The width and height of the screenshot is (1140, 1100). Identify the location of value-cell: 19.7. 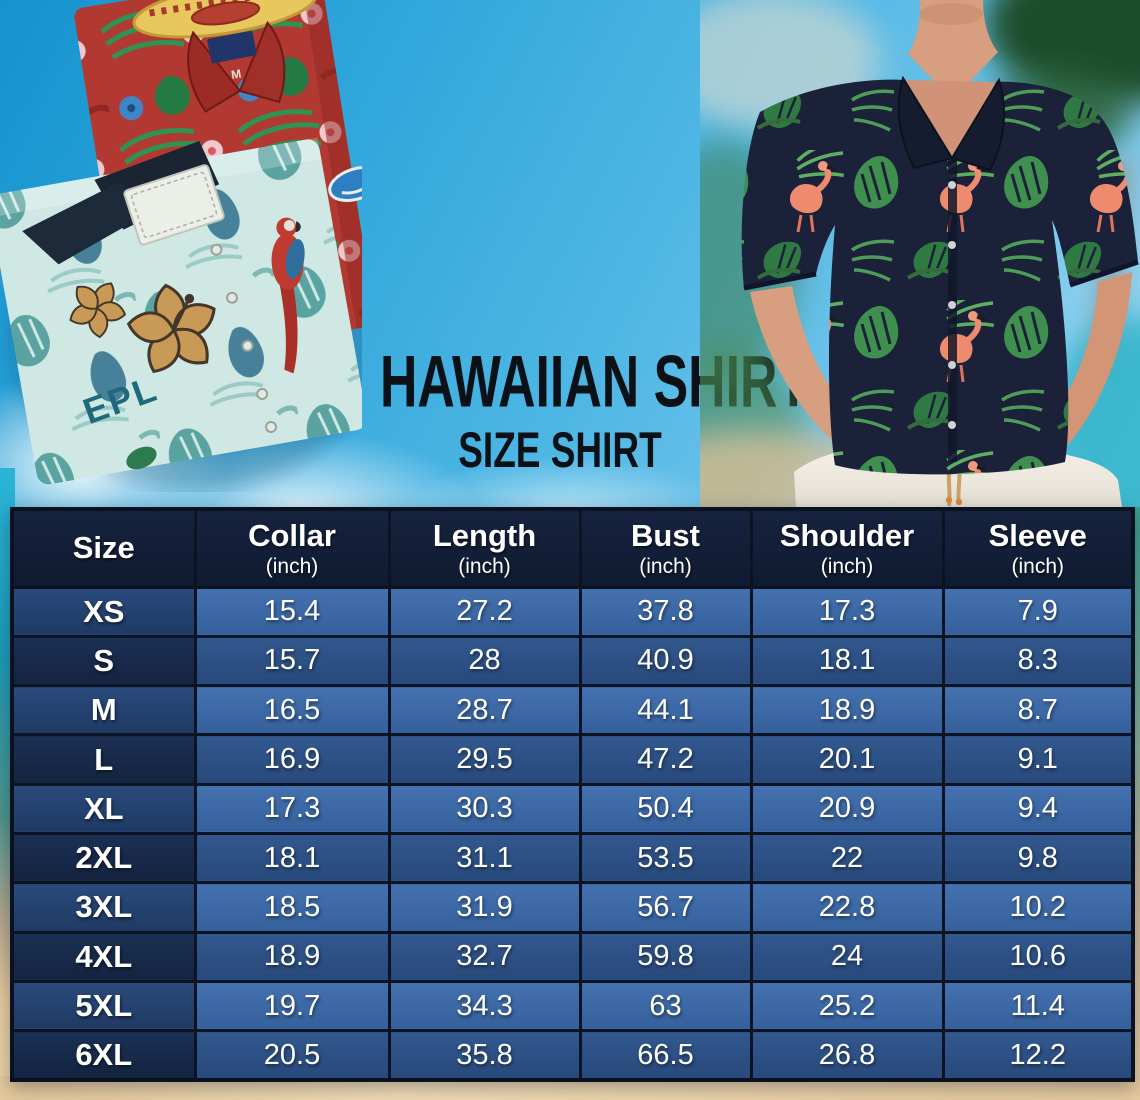
(292, 1006).